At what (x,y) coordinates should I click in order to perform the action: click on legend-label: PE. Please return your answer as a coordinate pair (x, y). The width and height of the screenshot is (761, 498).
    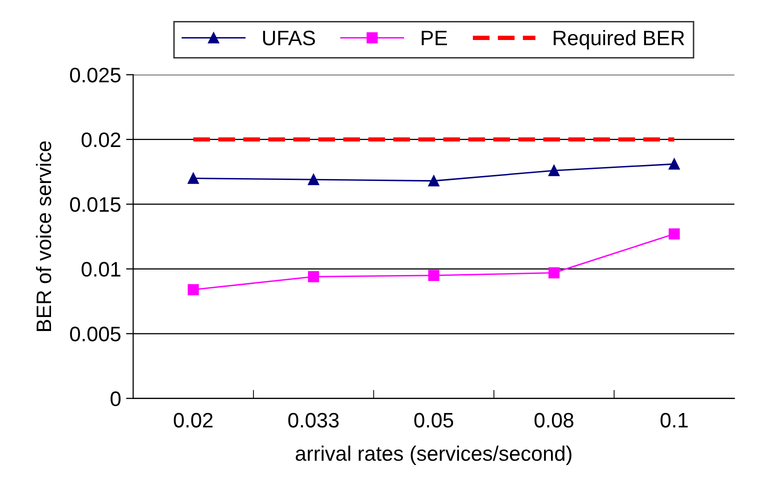
    Looking at the image, I should click on (434, 38).